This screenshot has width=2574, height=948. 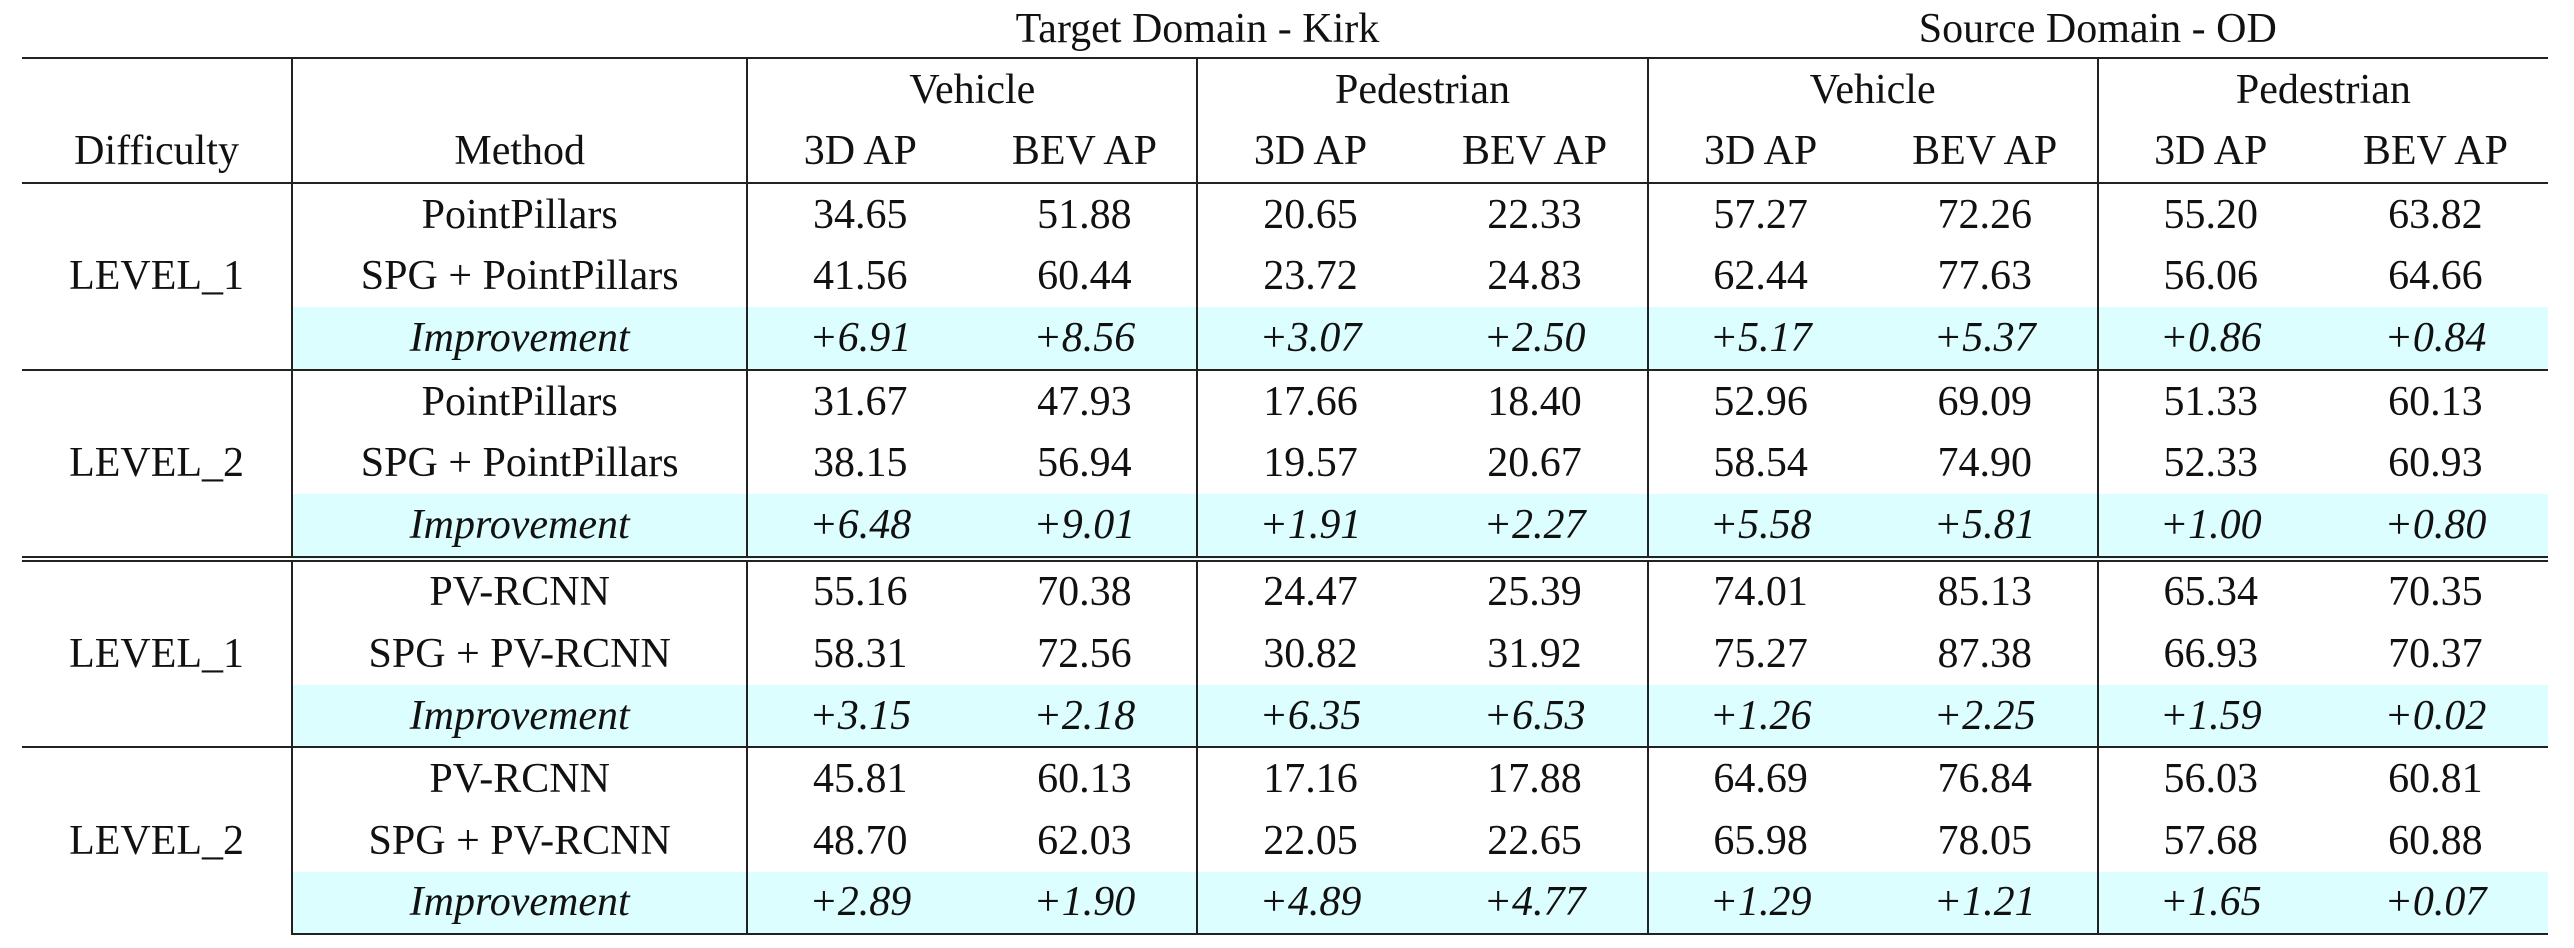 What do you see at coordinates (2322, 88) in the screenshot?
I see `class-header-source-pedestrian: Pedestrian` at bounding box center [2322, 88].